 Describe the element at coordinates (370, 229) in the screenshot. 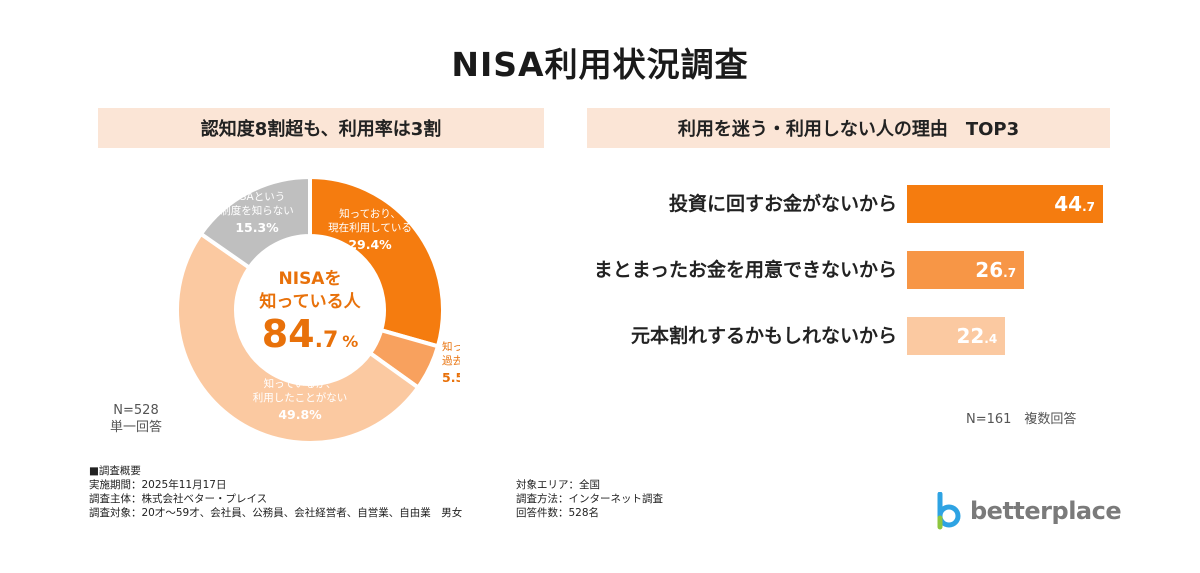

I see `slice-label: 知っており、現在利用している 29.4%` at that location.